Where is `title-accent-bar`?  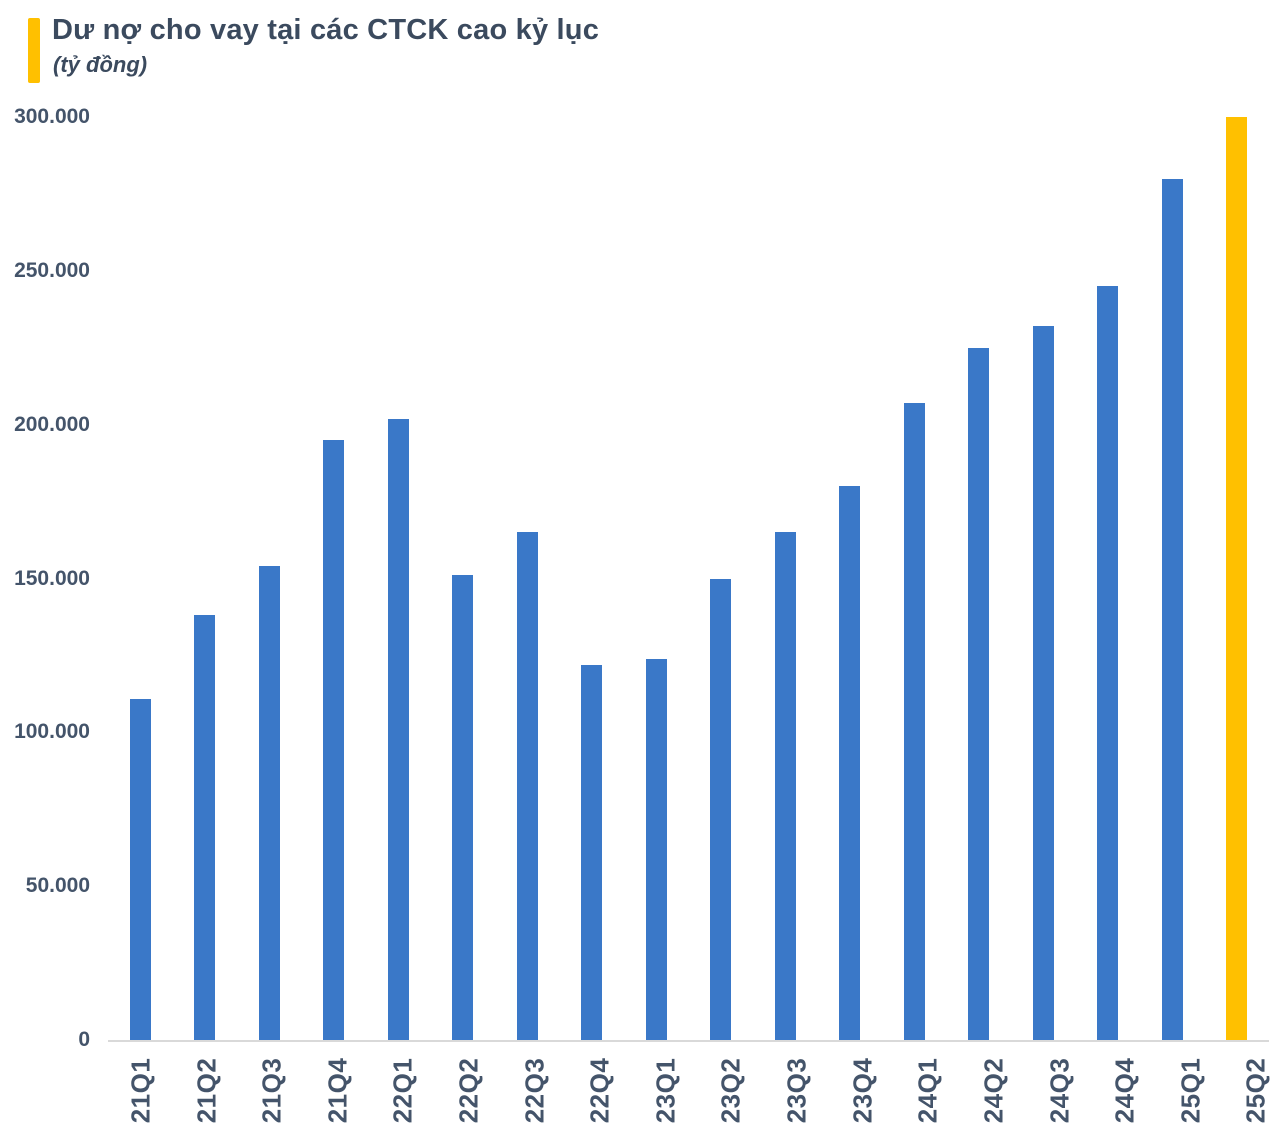
title-accent-bar is located at coordinates (34, 50).